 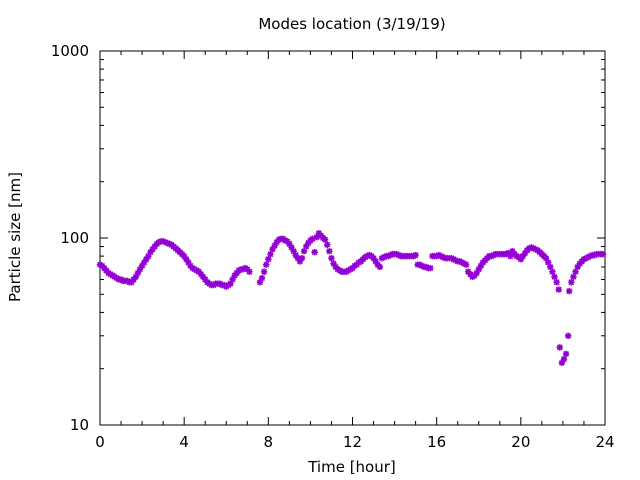 What do you see at coordinates (351, 24) in the screenshot?
I see `chart-title: Modes location (3/19/19)` at bounding box center [351, 24].